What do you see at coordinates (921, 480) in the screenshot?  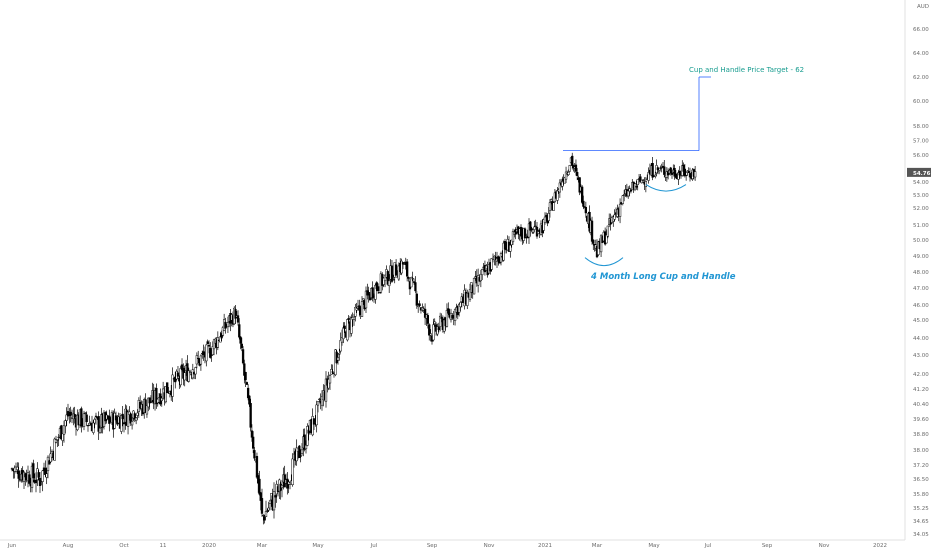 I see `price-tick-label: 36.50` at bounding box center [921, 480].